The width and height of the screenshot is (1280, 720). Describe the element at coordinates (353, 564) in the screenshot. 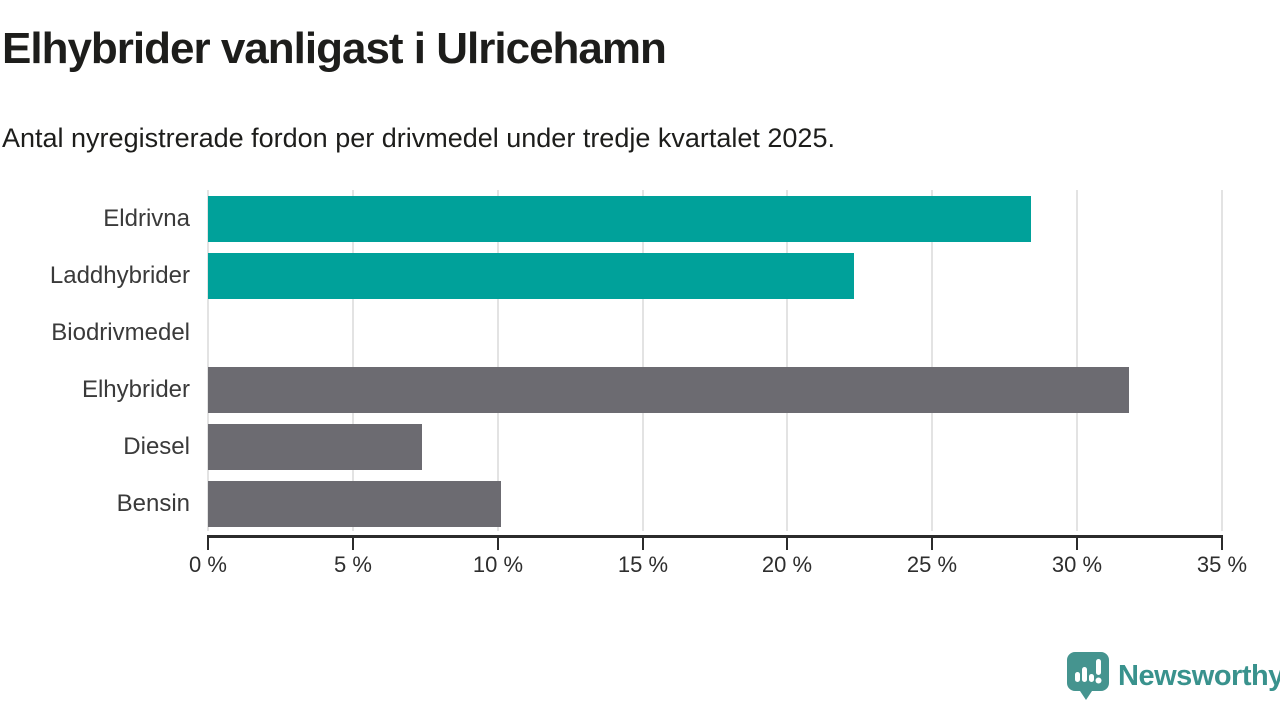

I see `x-tick-label: 5 %` at that location.